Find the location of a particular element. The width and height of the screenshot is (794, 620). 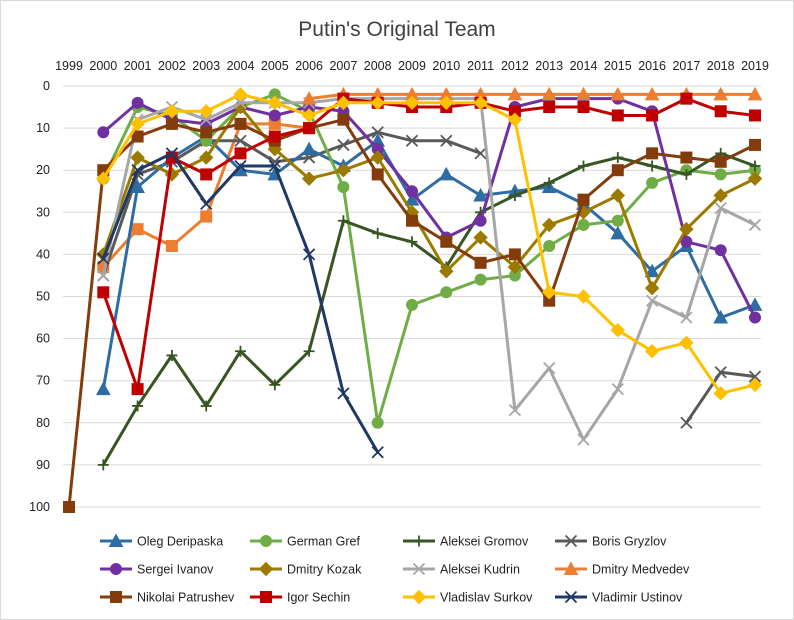

x-tick-label: 2014 is located at coordinates (584, 66).